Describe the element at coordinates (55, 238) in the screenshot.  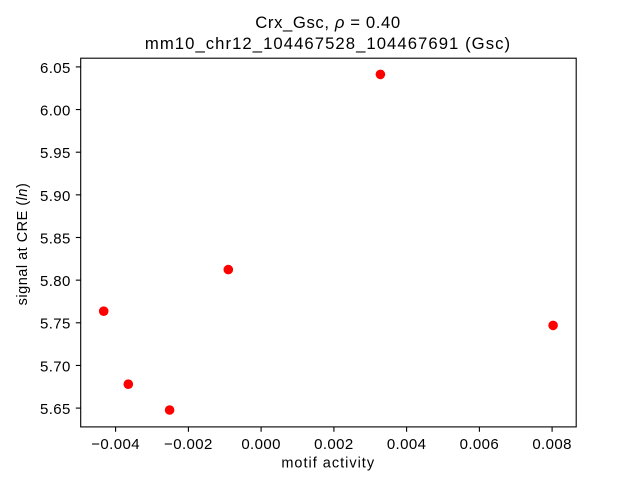
I see `svg-text: 5.85` at that location.